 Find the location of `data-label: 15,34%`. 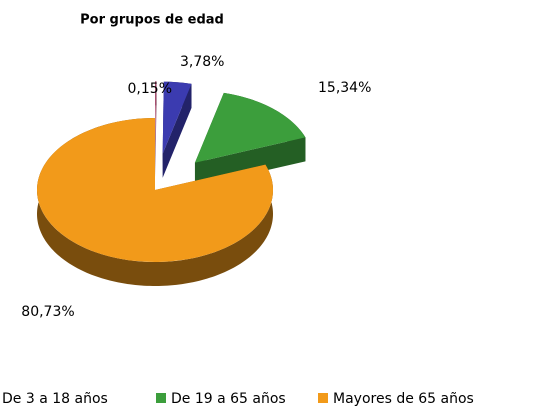

data-label: 15,34% is located at coordinates (344, 88).